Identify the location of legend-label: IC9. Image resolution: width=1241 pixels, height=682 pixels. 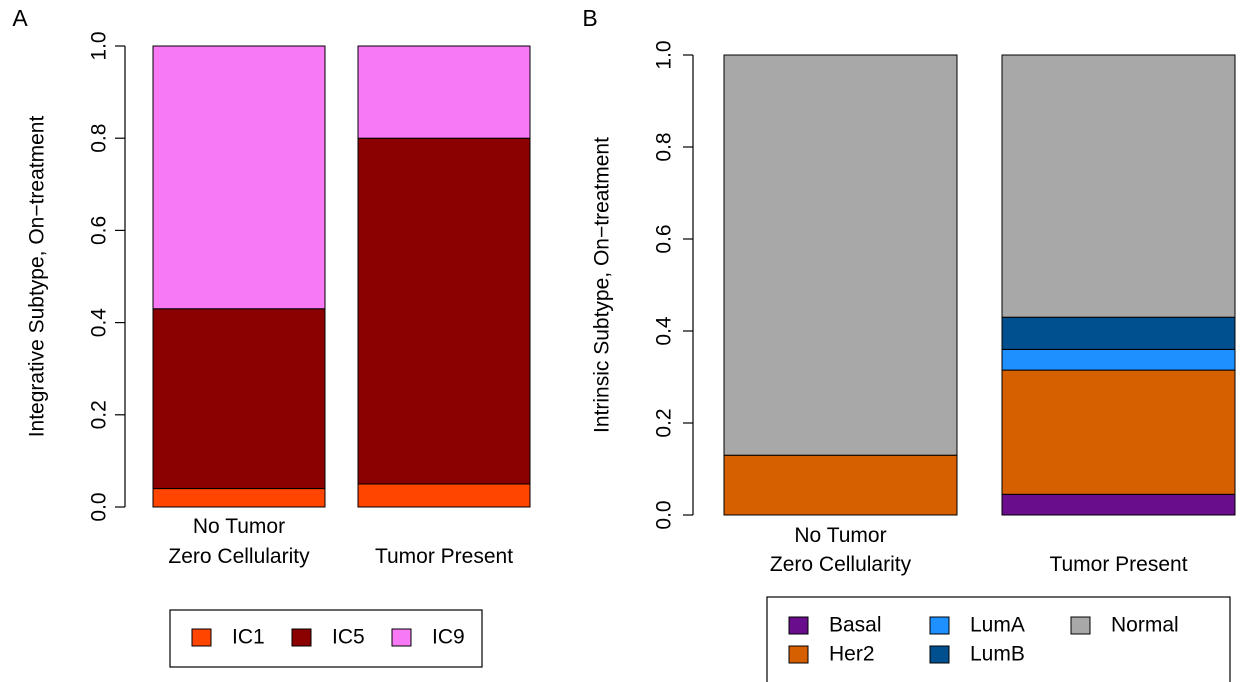
(448, 637).